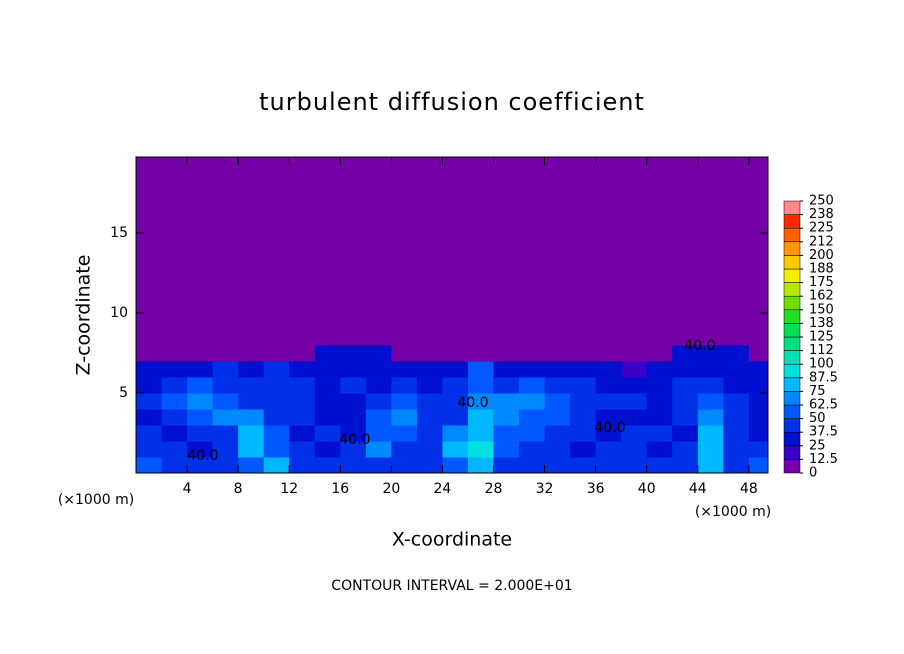 This screenshot has width=904, height=654. Describe the element at coordinates (749, 489) in the screenshot. I see `x-tick-label: 48` at that location.